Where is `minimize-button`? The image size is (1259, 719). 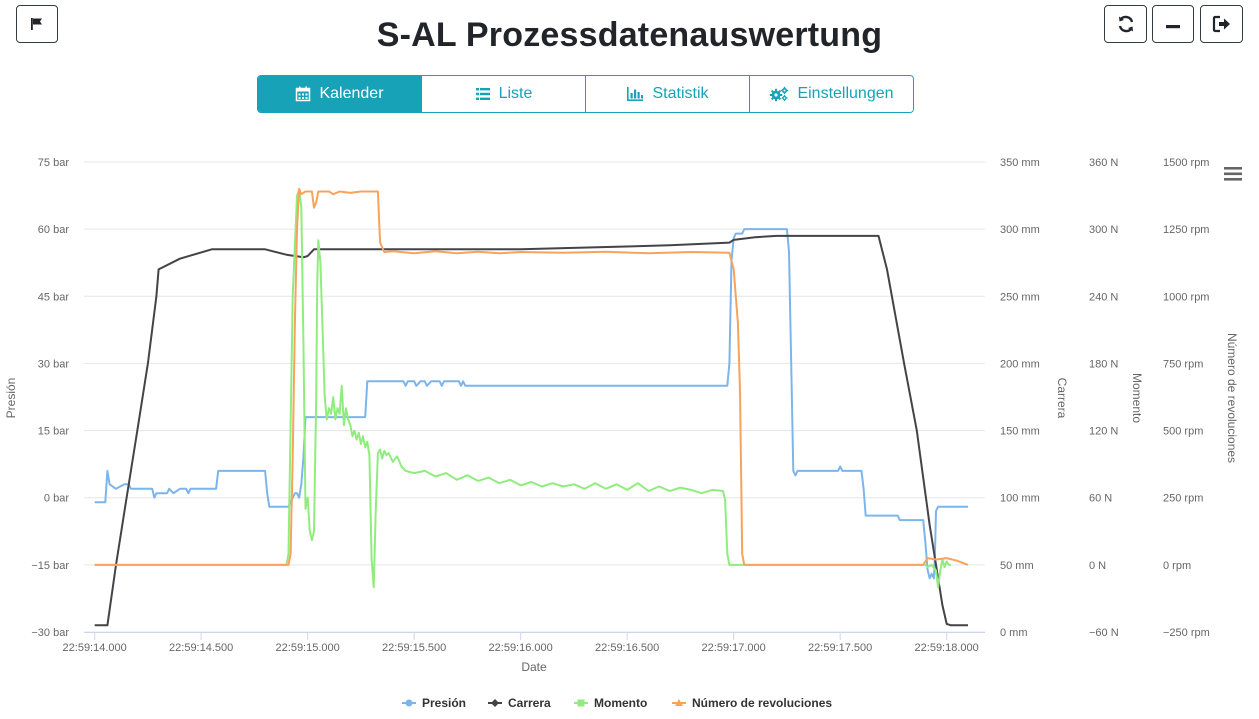
minimize-button is located at coordinates (1173, 24).